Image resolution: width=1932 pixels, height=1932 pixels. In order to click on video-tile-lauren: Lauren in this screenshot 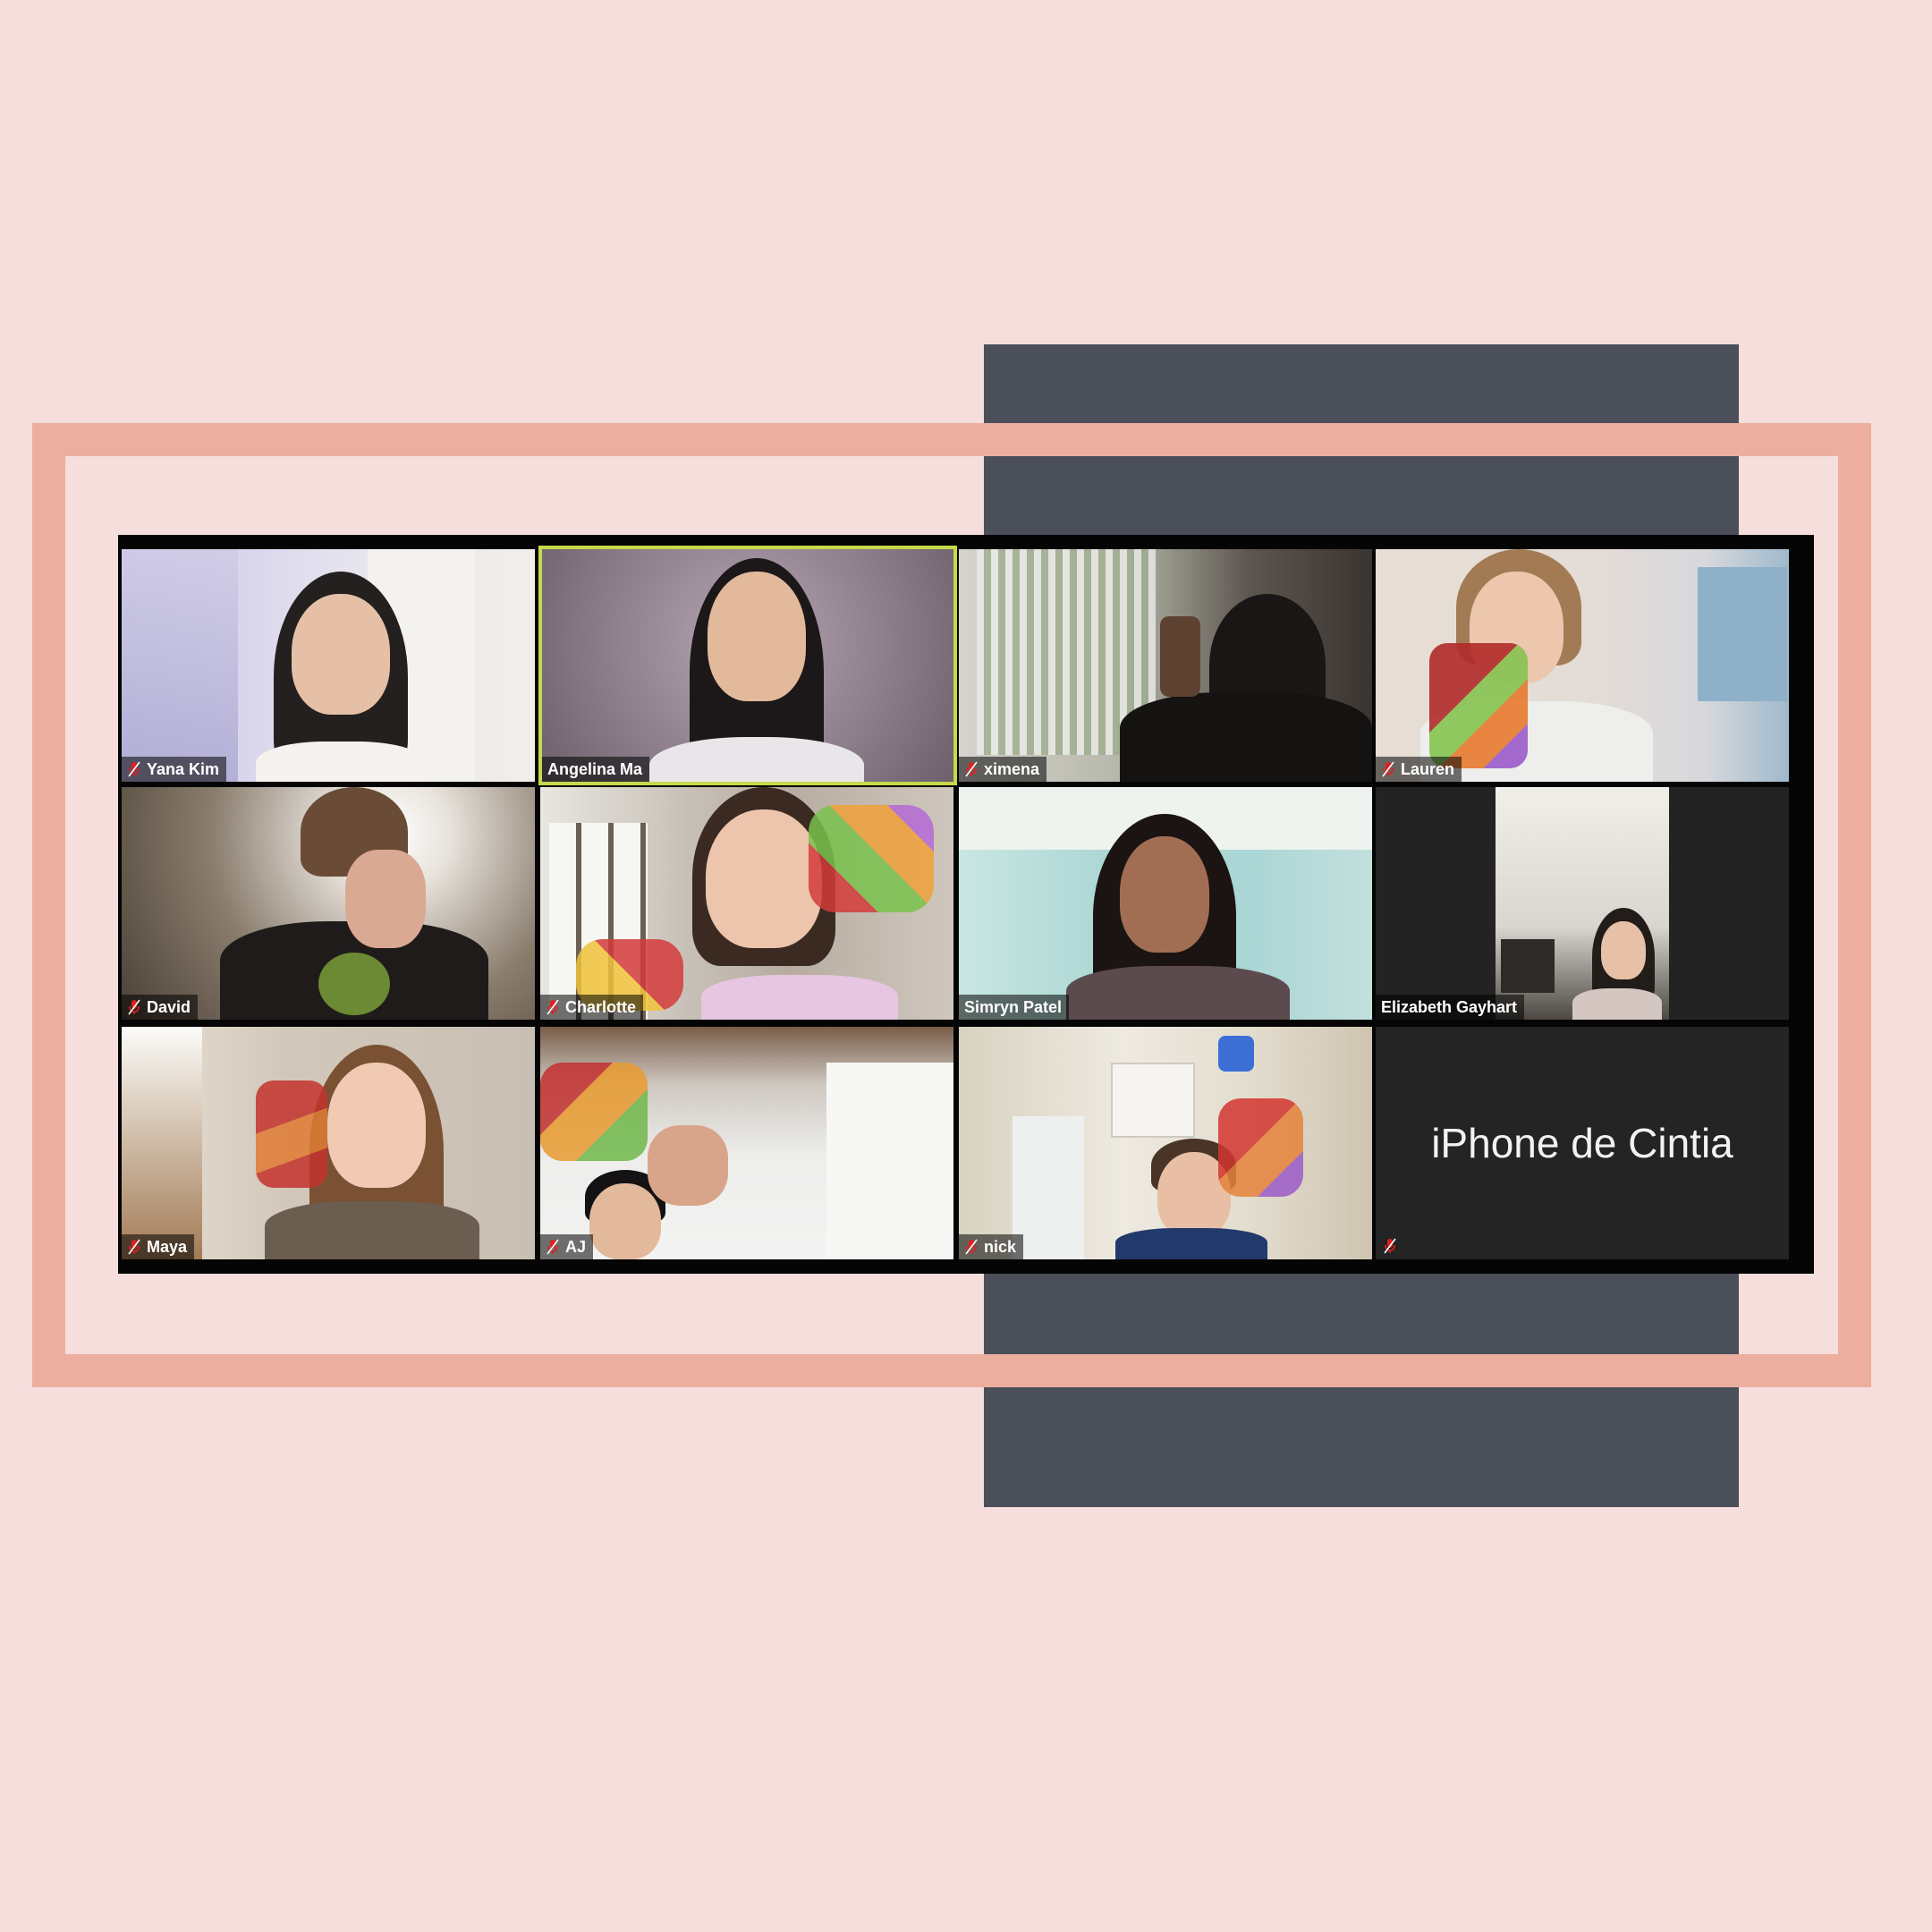, I will do `click(1582, 665)`.